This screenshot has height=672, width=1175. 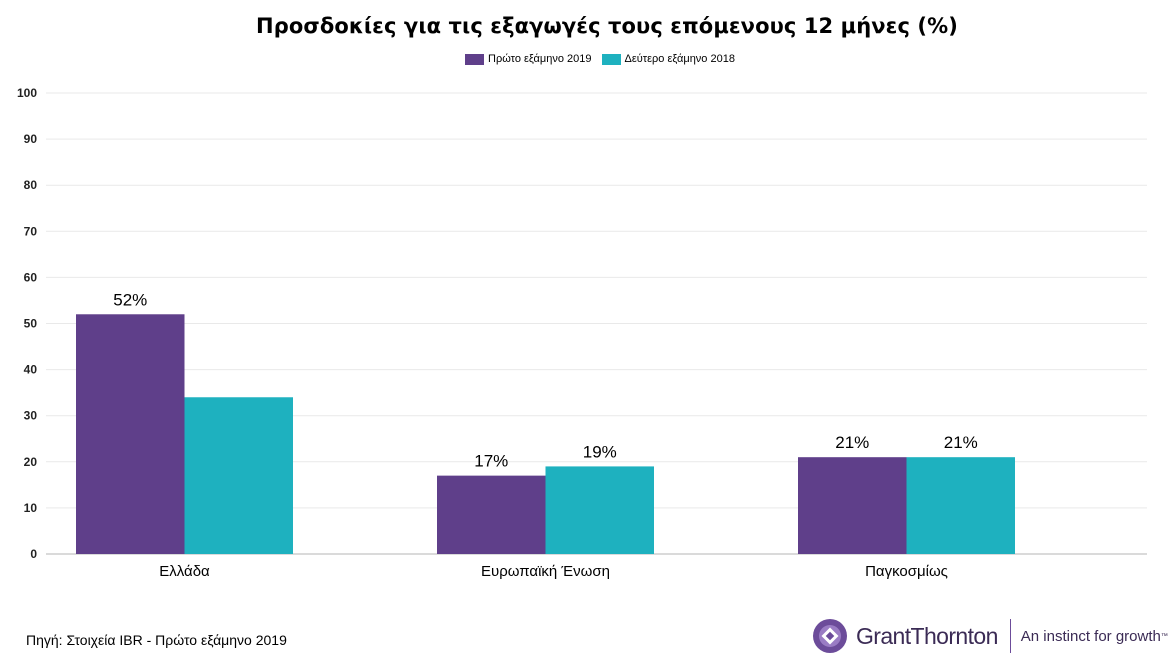 What do you see at coordinates (27, 93) in the screenshot?
I see `y-tick-label-100: 100` at bounding box center [27, 93].